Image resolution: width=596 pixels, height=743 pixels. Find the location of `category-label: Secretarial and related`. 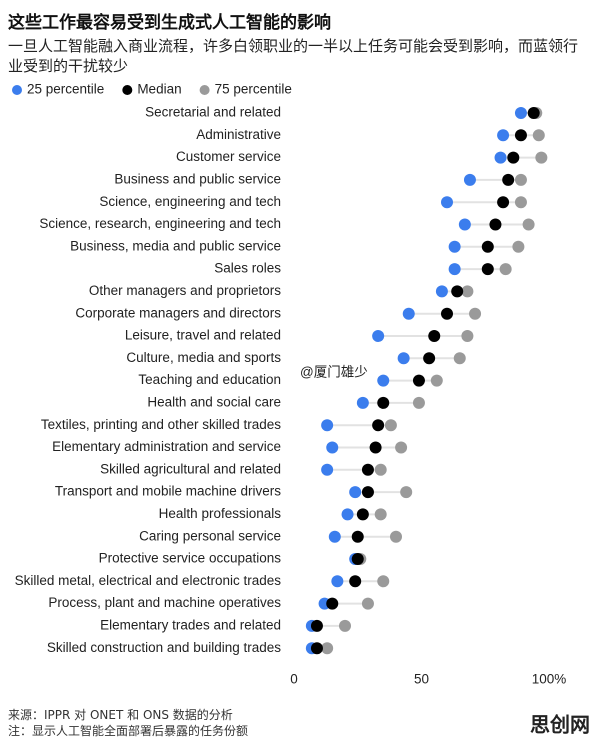

category-label: Secretarial and related is located at coordinates (213, 112).